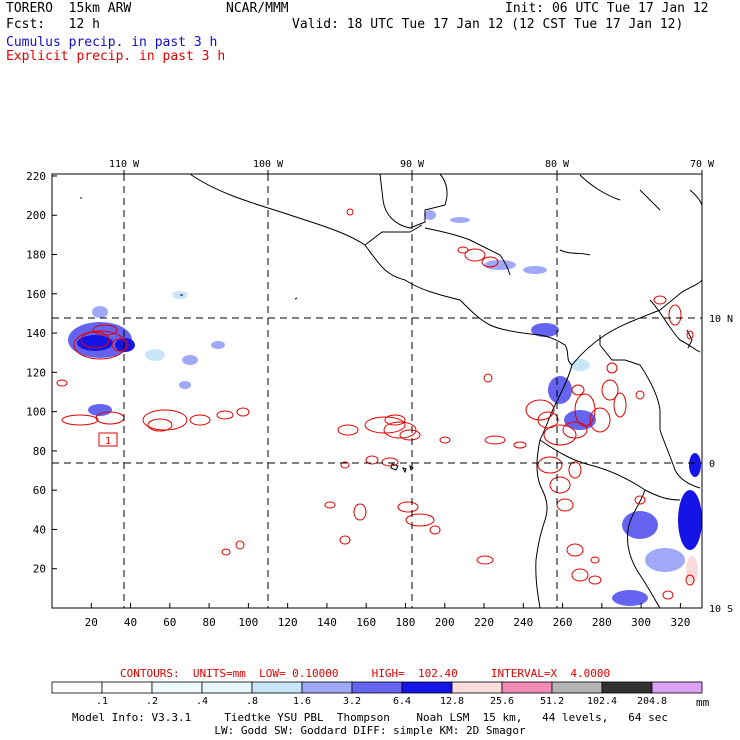  I want to click on colorbar-label: 102.4, so click(602, 701).